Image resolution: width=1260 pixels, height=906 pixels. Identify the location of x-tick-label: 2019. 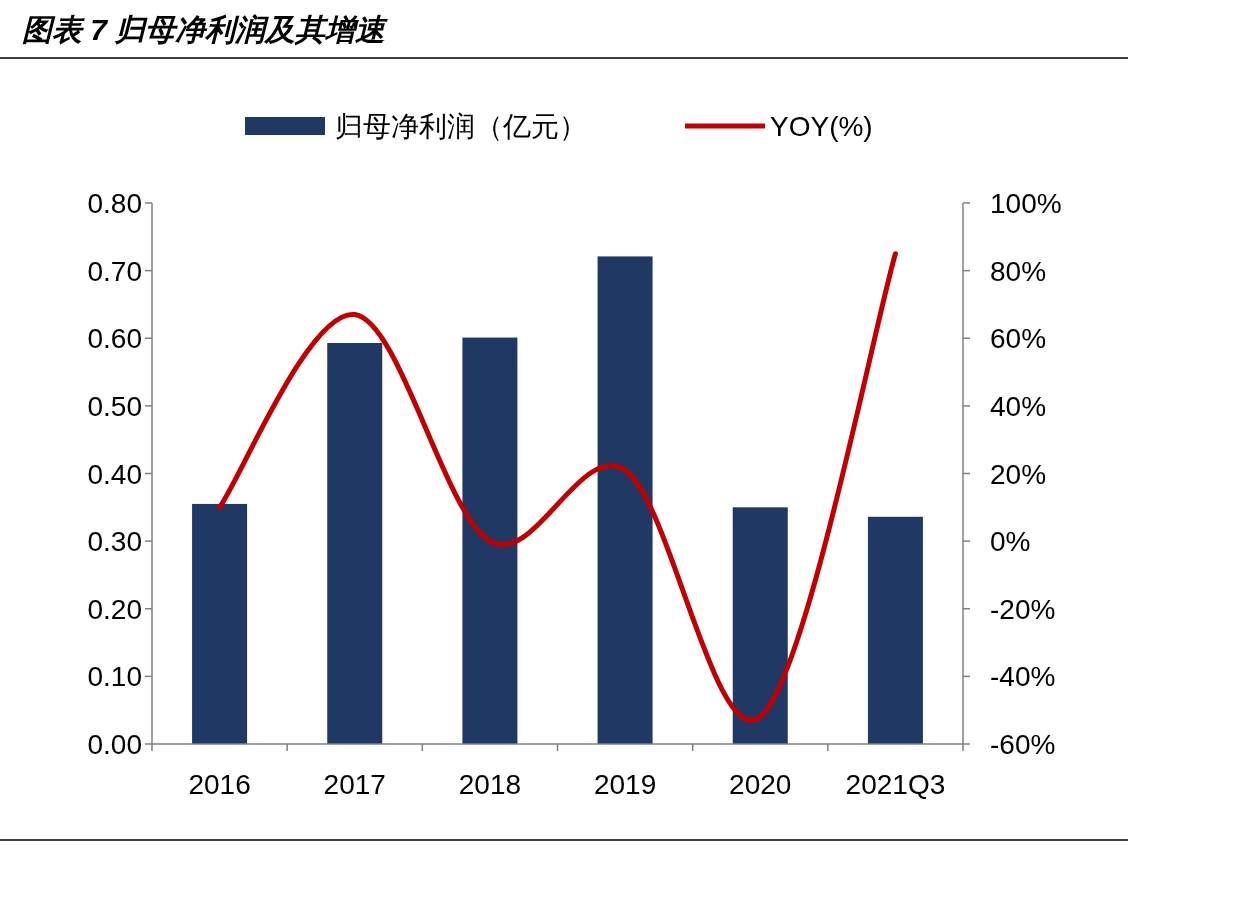
(625, 784).